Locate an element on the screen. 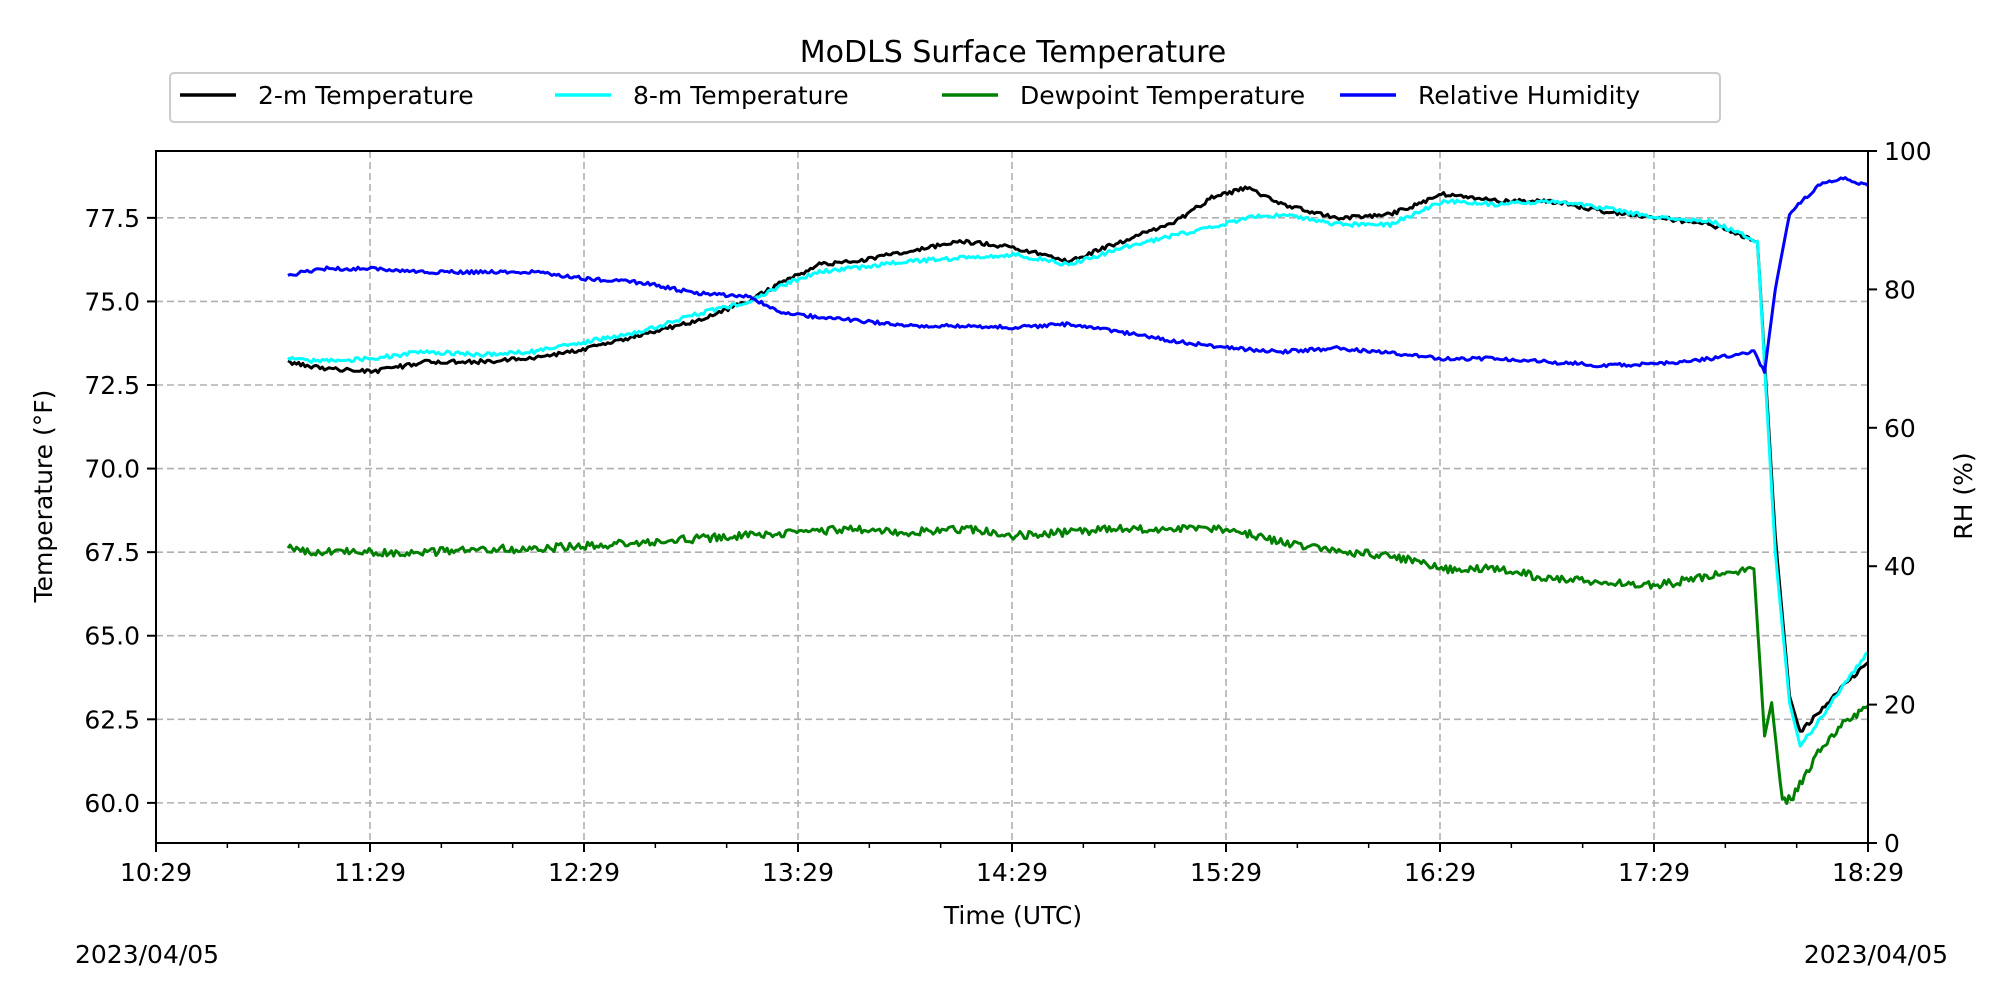 Image resolution: width=2000 pixels, height=1000 pixels. x-tick-label: 10:29 is located at coordinates (156, 872).